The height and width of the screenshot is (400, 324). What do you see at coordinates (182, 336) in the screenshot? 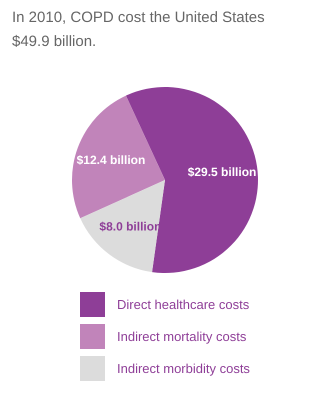
I see `legend-label: Indirect mortality costs` at bounding box center [182, 336].